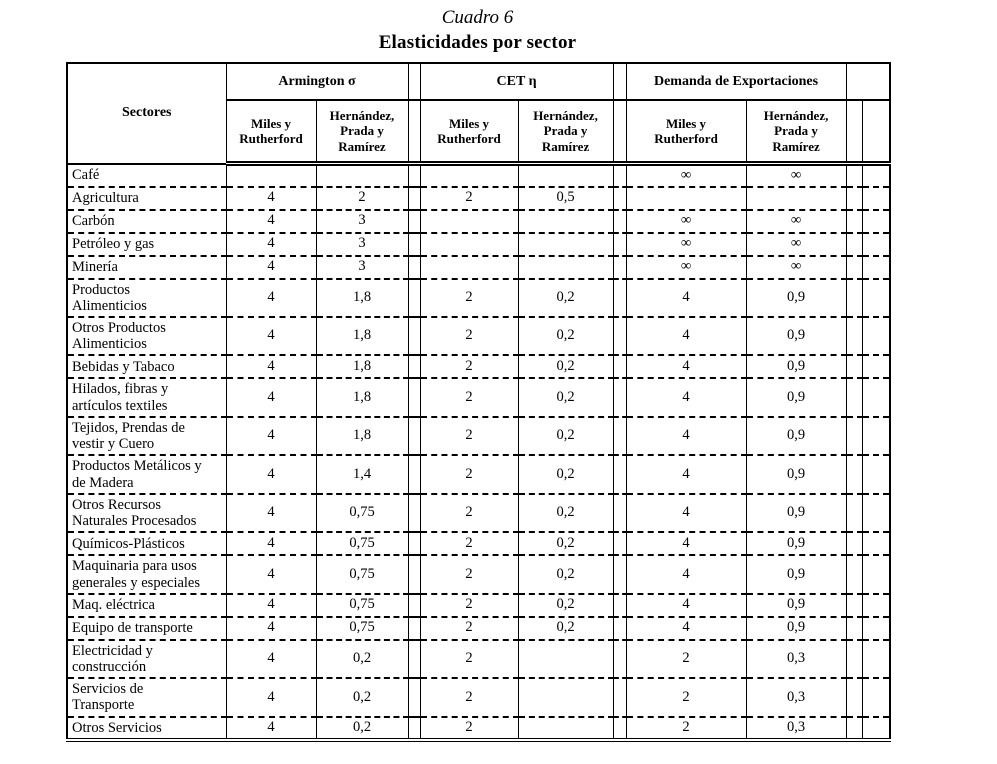  What do you see at coordinates (146, 605) in the screenshot?
I see `sector-name-cell: Maq. eléctrica` at bounding box center [146, 605].